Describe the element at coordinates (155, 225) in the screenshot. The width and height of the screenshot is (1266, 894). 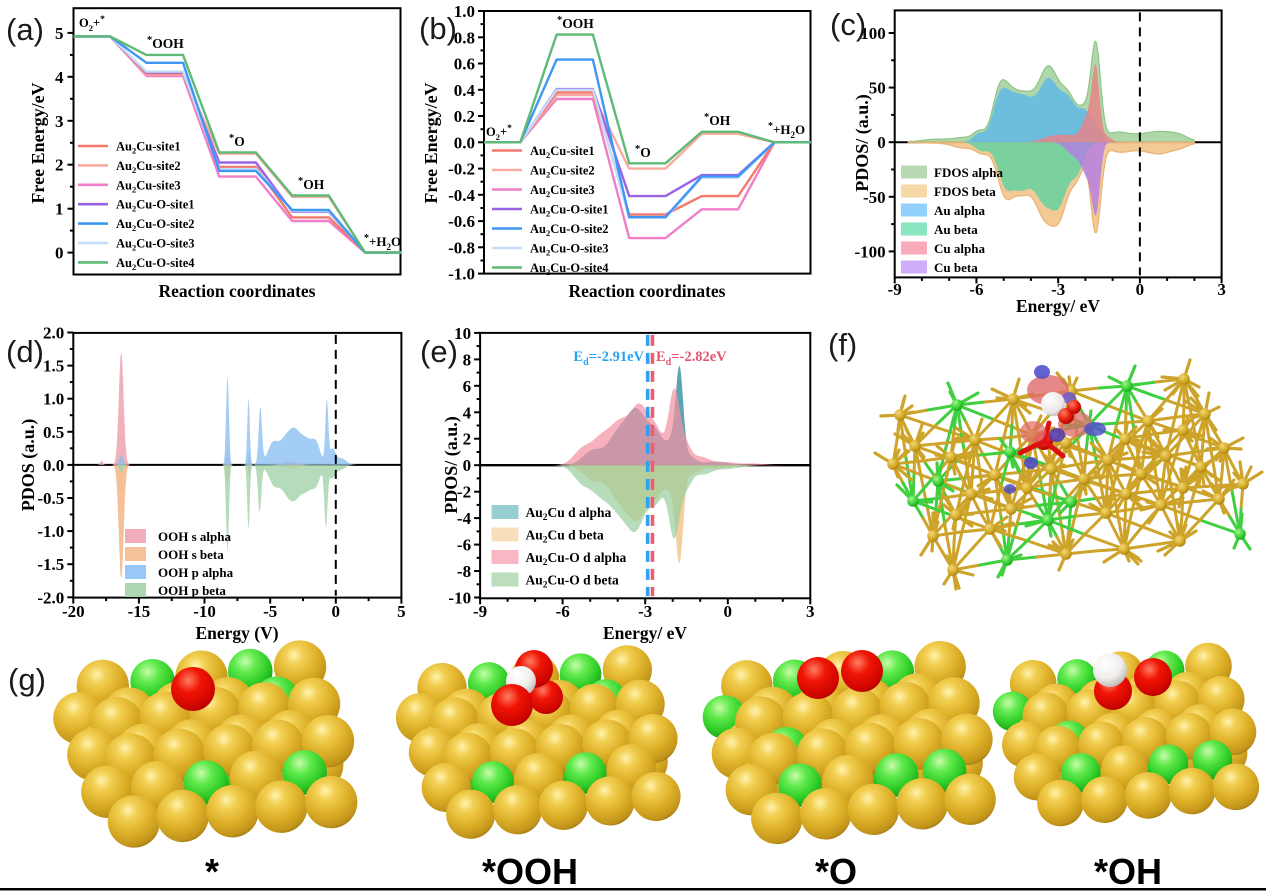
I see `svg-text: Au2Cu-O-site2` at that location.